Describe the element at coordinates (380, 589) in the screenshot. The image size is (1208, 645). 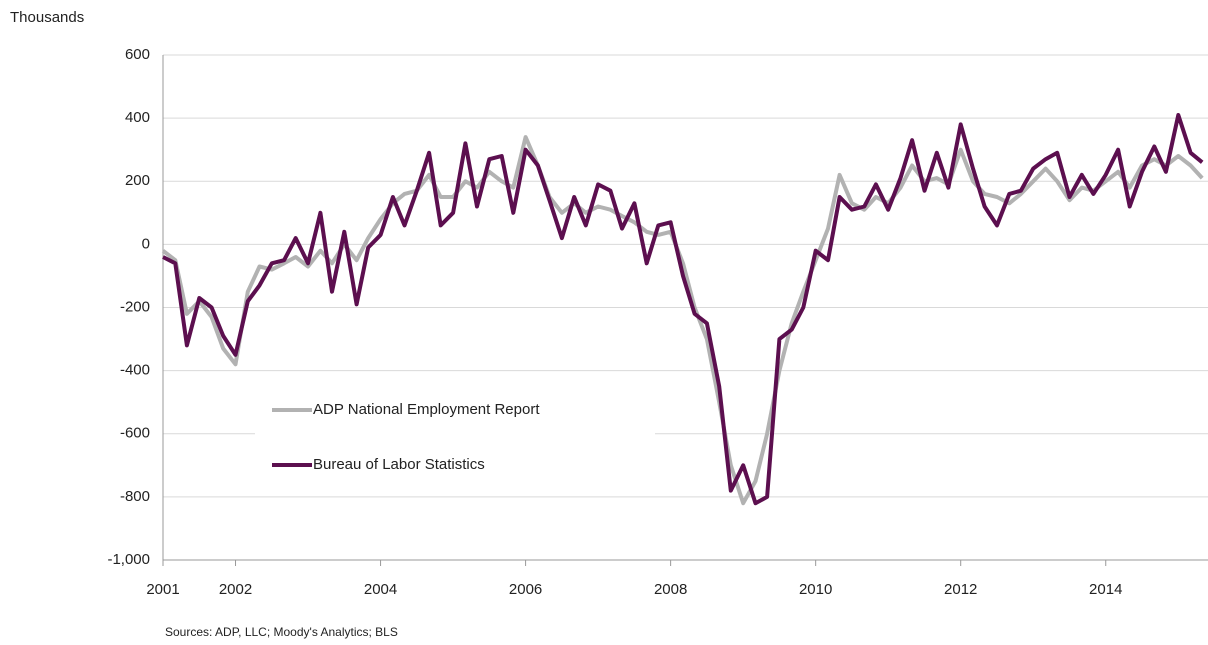
I see `x-tick-label: 2004` at that location.